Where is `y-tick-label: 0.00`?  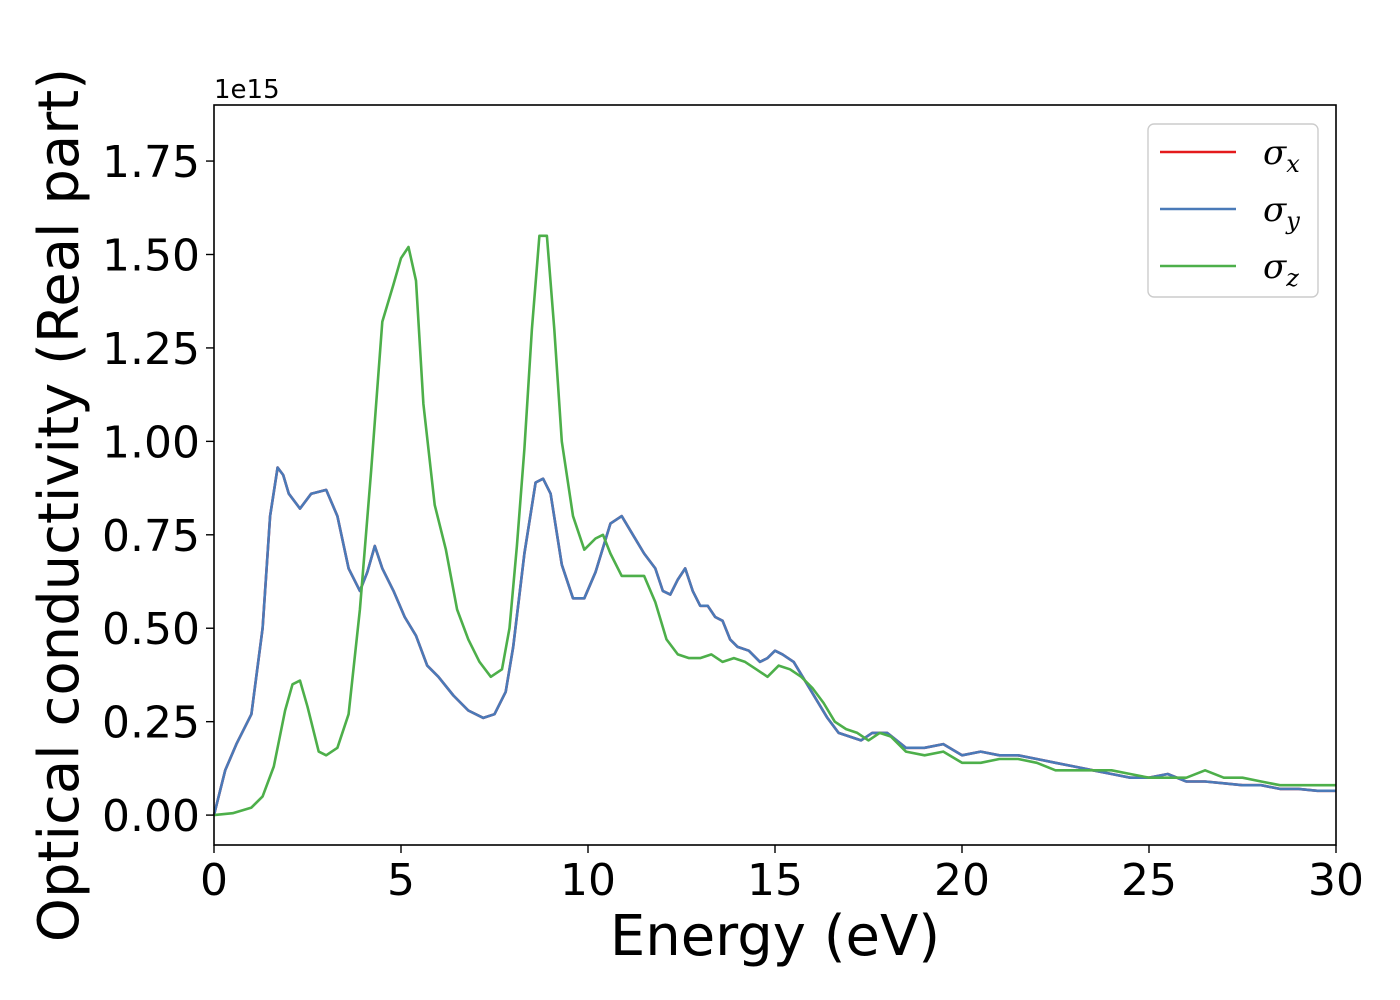
y-tick-label: 0.00 is located at coordinates (151, 816).